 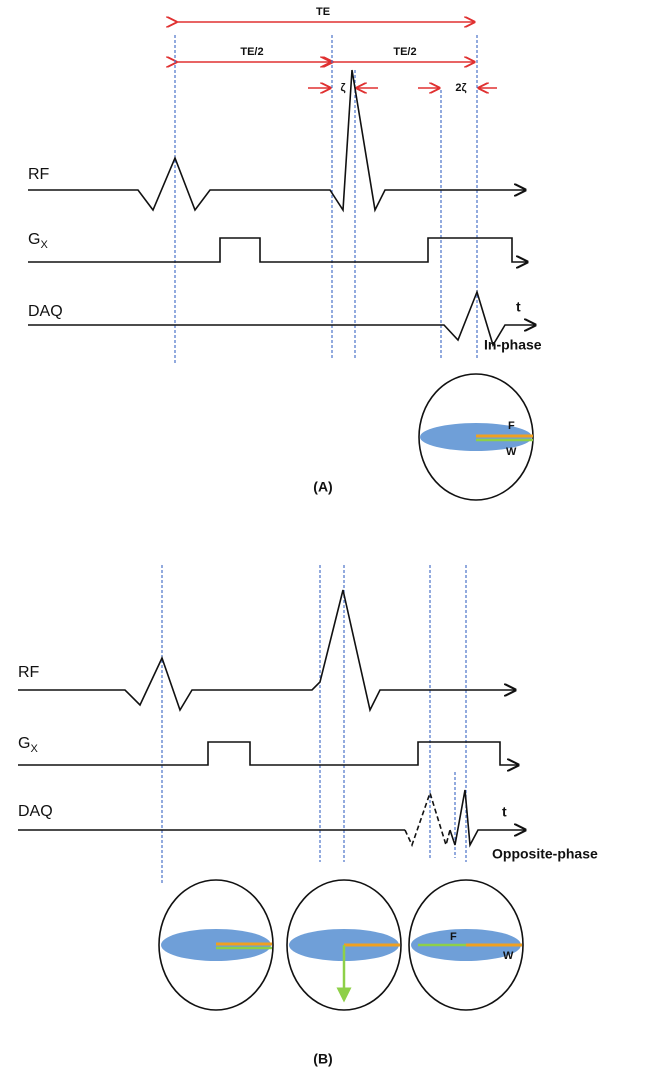 I want to click on phase-label: In-phase, so click(x=513, y=345).